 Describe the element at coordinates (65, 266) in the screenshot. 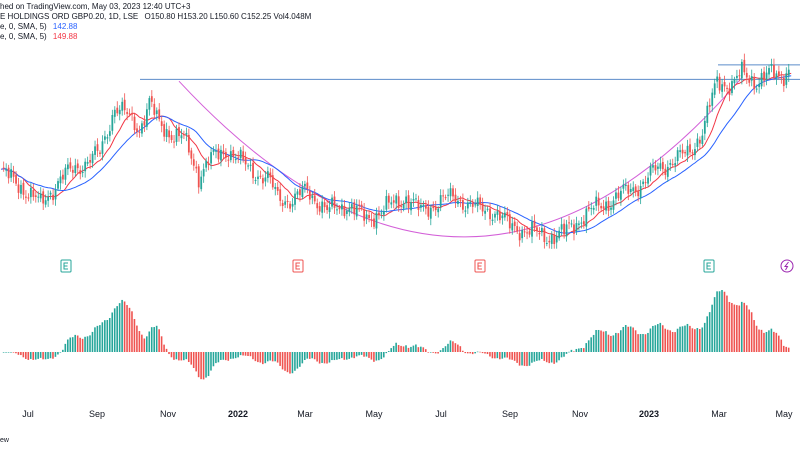

I see `earnings-glyph` at that location.